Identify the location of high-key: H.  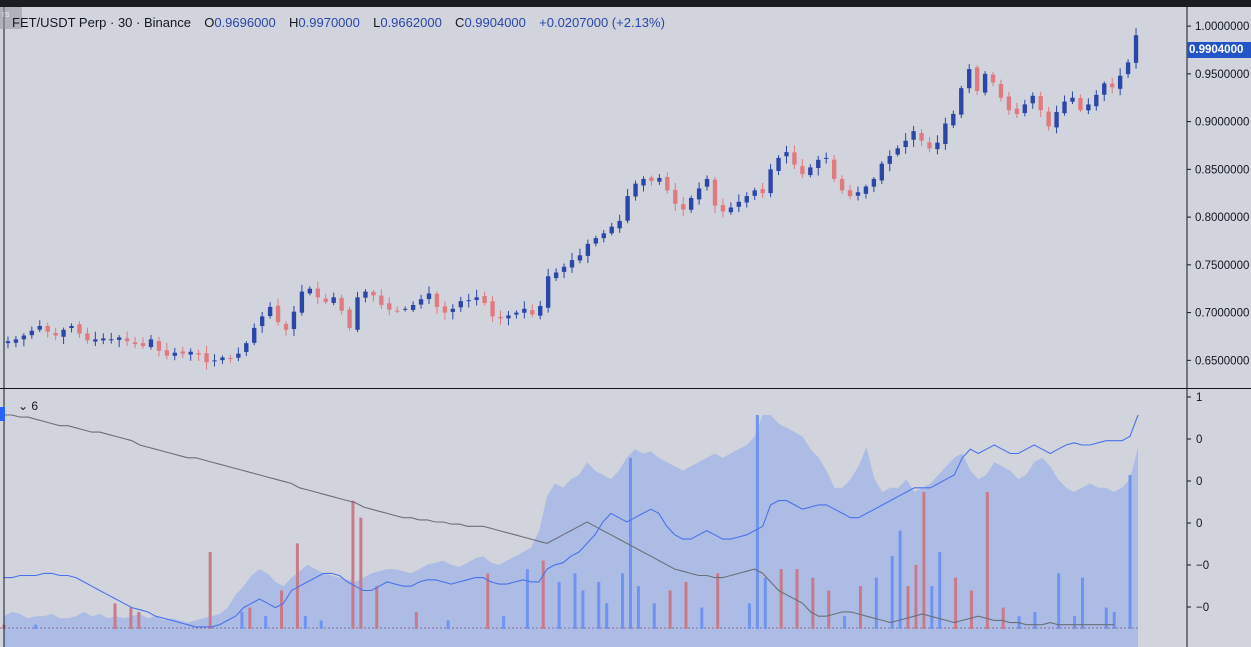
(294, 22).